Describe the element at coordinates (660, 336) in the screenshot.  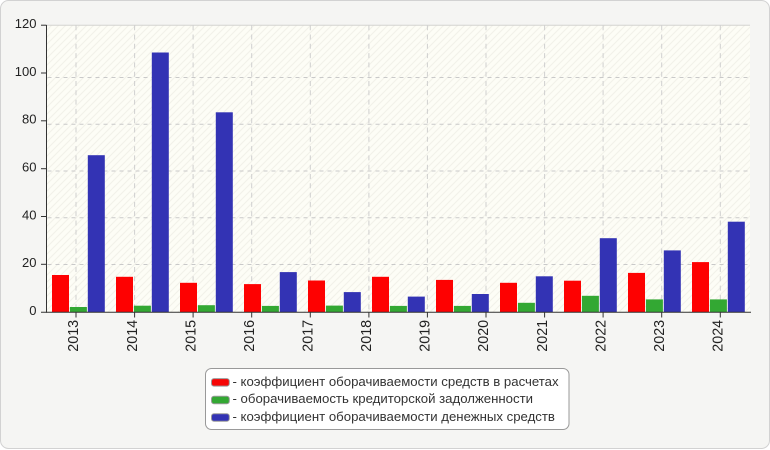
I see `svg-text: 2023` at that location.